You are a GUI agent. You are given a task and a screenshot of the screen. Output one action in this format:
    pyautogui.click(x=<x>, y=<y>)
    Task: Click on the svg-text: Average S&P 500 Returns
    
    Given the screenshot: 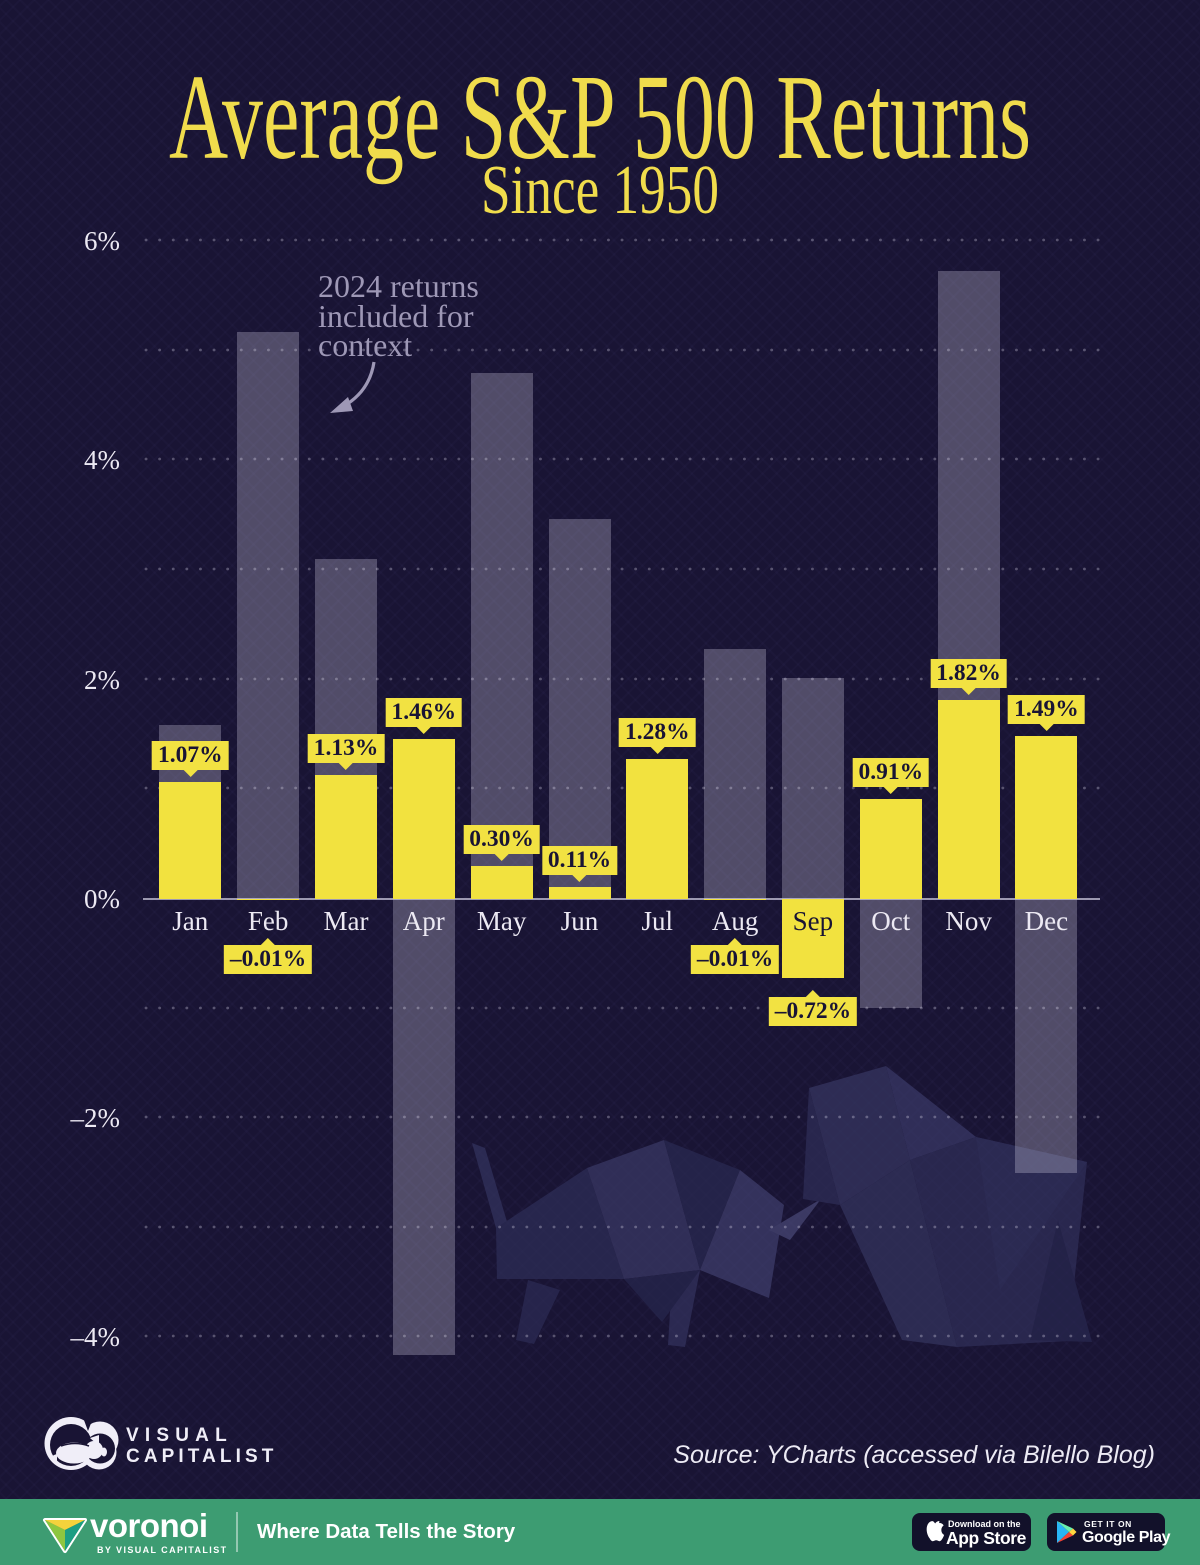 What is the action you would take?
    pyautogui.click(x=600, y=117)
    